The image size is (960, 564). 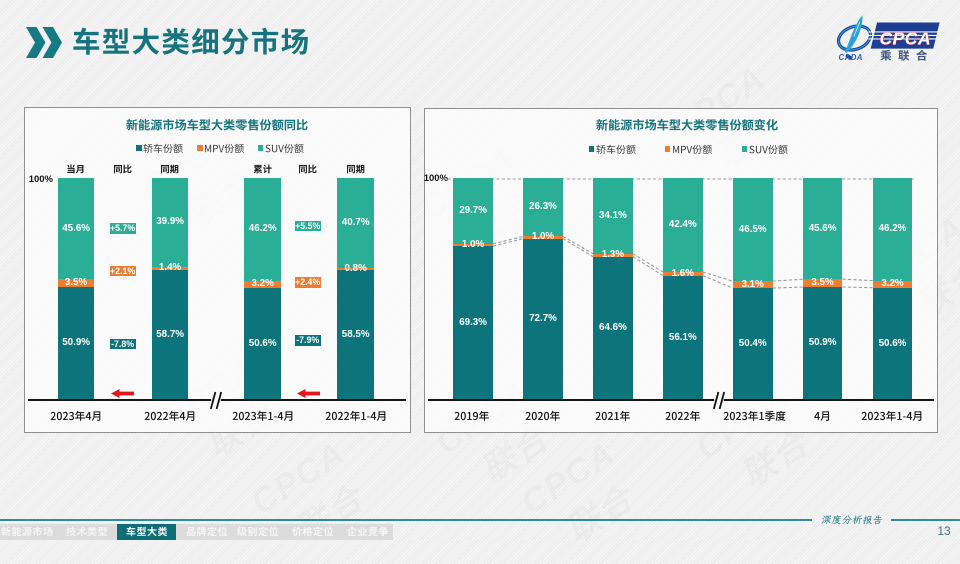 I want to click on svg-text: CADA, so click(x=851, y=57).